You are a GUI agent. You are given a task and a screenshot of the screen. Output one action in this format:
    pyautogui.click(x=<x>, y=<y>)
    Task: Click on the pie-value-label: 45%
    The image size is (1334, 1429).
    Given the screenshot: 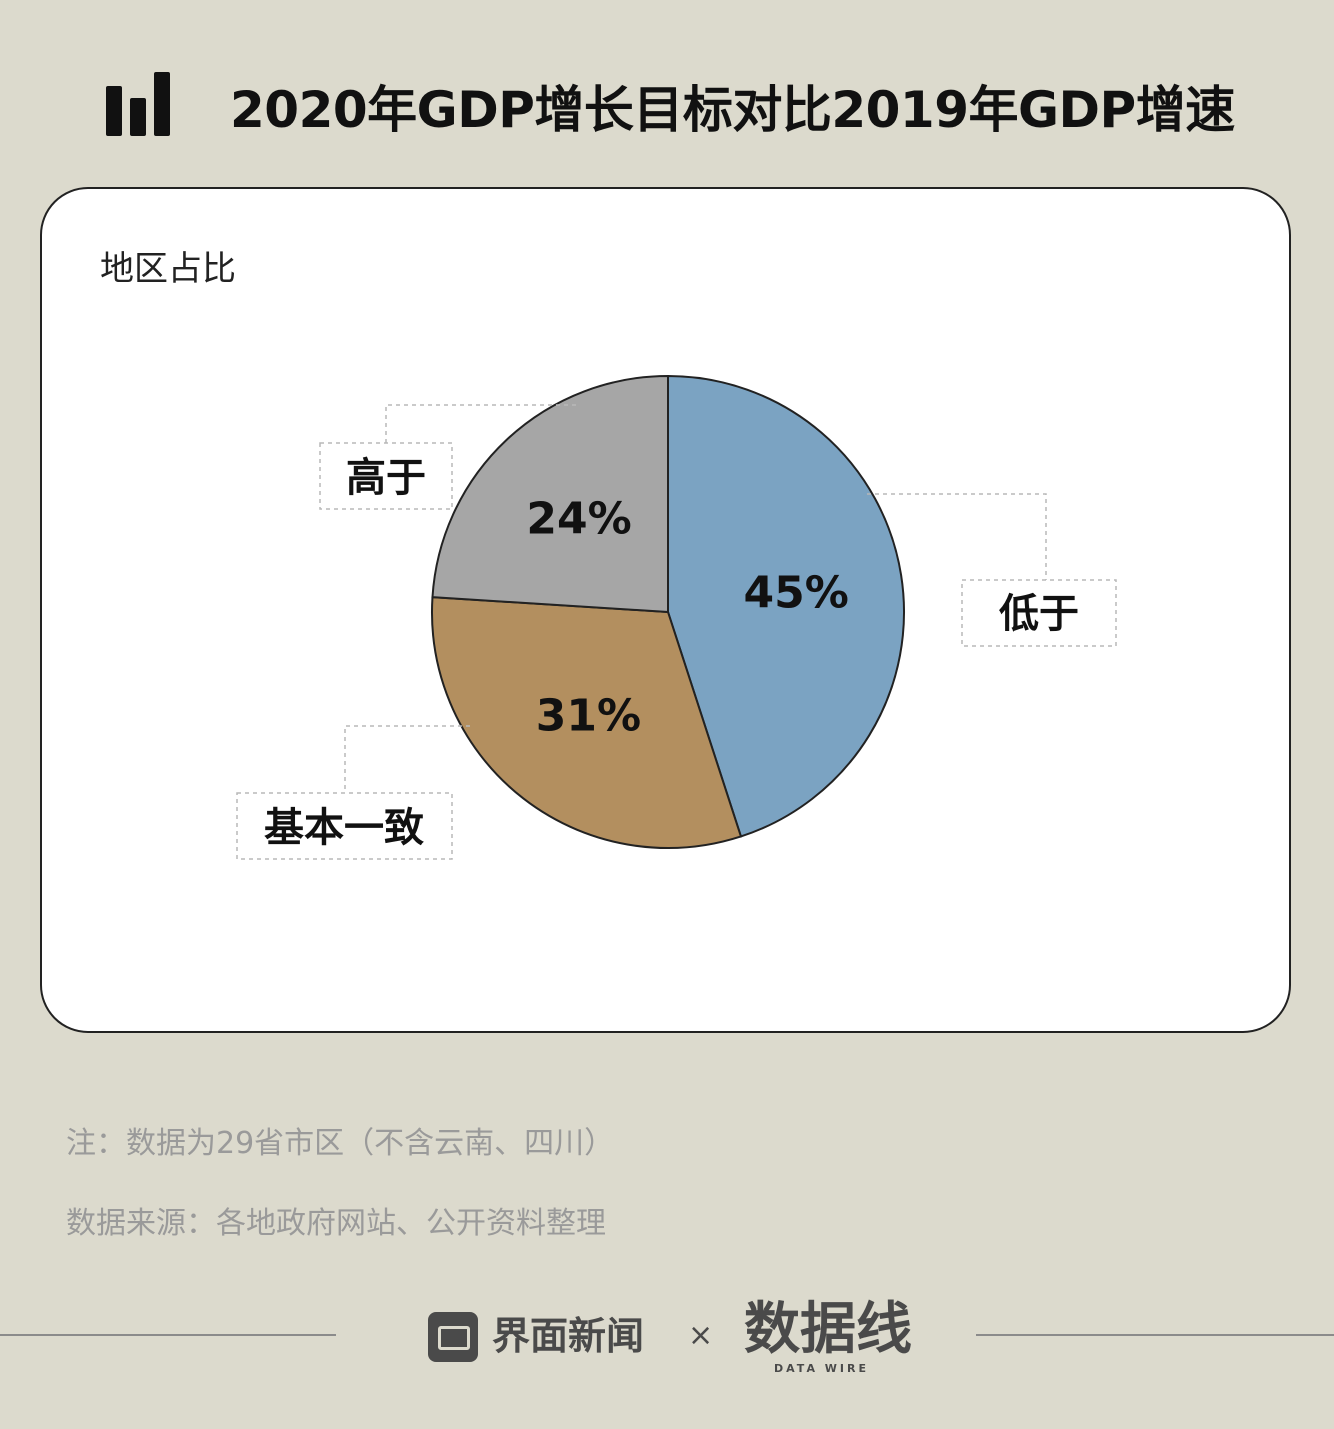 What is the action you would take?
    pyautogui.click(x=796, y=593)
    